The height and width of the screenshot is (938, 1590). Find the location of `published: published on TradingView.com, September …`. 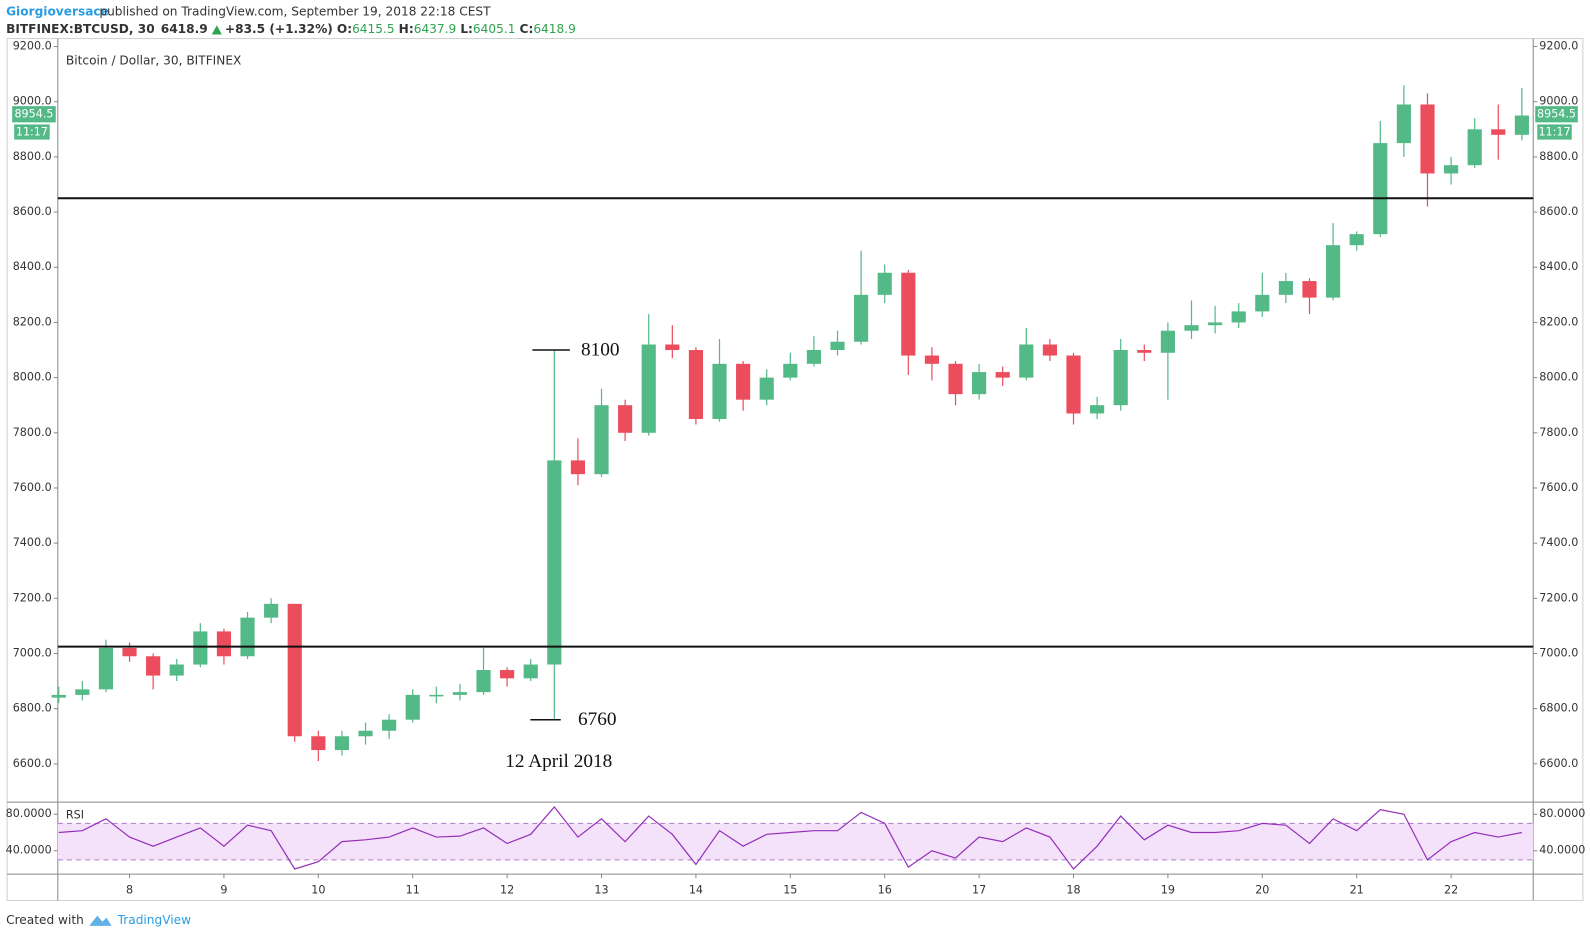

published: published on TradingView.com, September … is located at coordinates (295, 12).